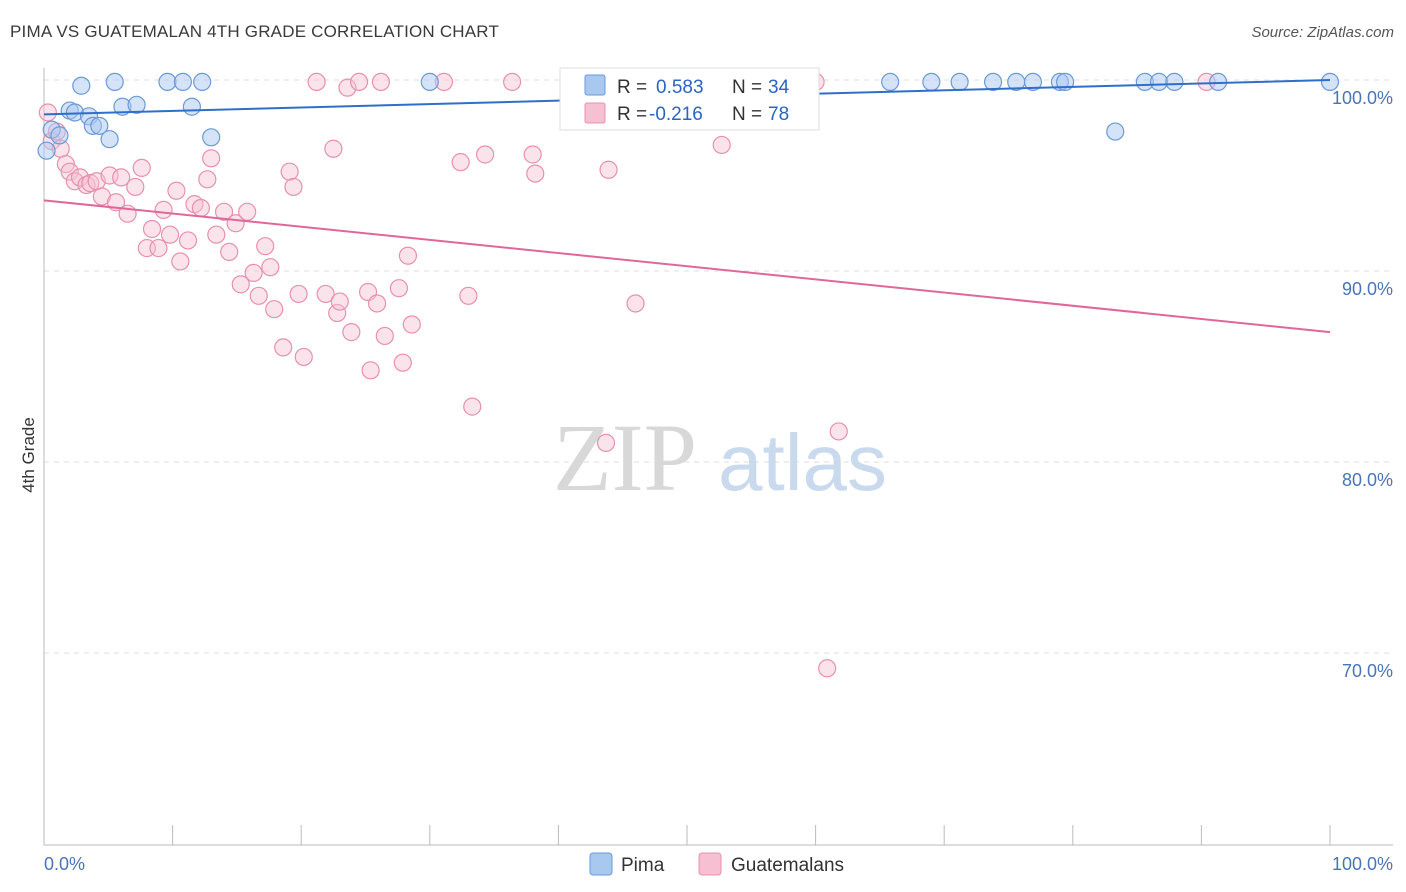 The width and height of the screenshot is (1406, 892). I want to click on x-tick-label-min: 0.0%, so click(64, 864).